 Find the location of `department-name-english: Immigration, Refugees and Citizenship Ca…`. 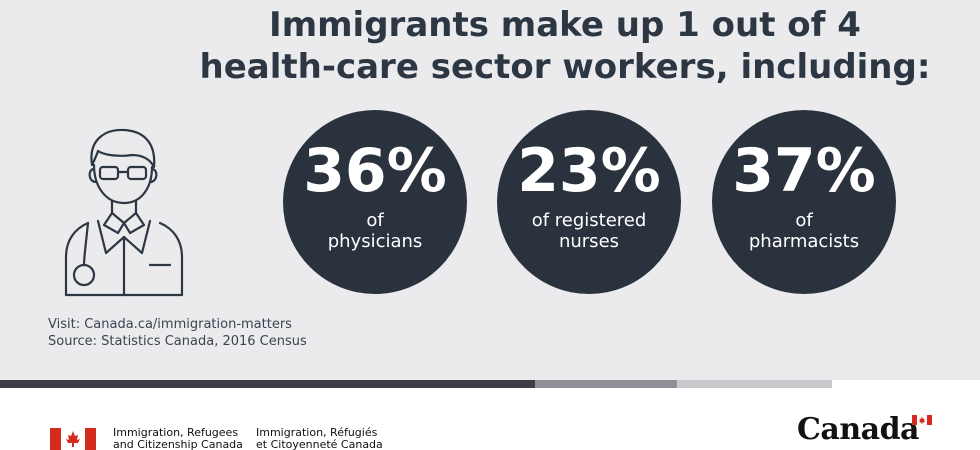

department-name-english: Immigration, Refugees and Citizenship Ca… is located at coordinates (178, 438).